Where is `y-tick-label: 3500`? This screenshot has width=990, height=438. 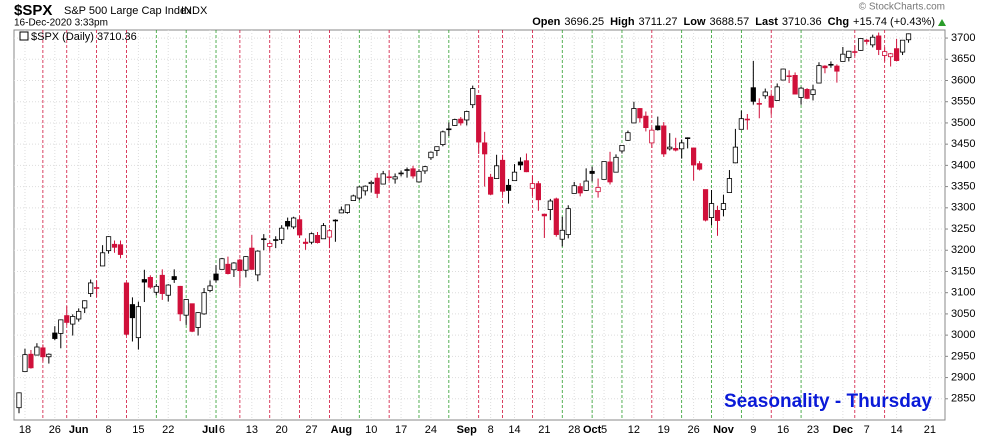 y-tick-label: 3500 is located at coordinates (963, 123).